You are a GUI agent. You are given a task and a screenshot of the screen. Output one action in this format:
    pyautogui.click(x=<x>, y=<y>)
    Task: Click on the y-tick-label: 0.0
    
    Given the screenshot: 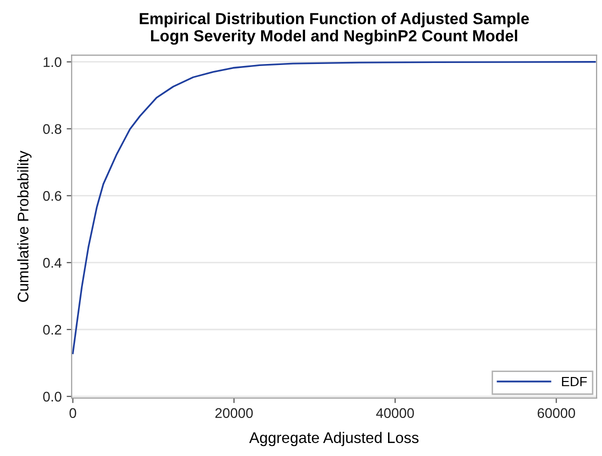 What is the action you would take?
    pyautogui.click(x=52, y=397)
    